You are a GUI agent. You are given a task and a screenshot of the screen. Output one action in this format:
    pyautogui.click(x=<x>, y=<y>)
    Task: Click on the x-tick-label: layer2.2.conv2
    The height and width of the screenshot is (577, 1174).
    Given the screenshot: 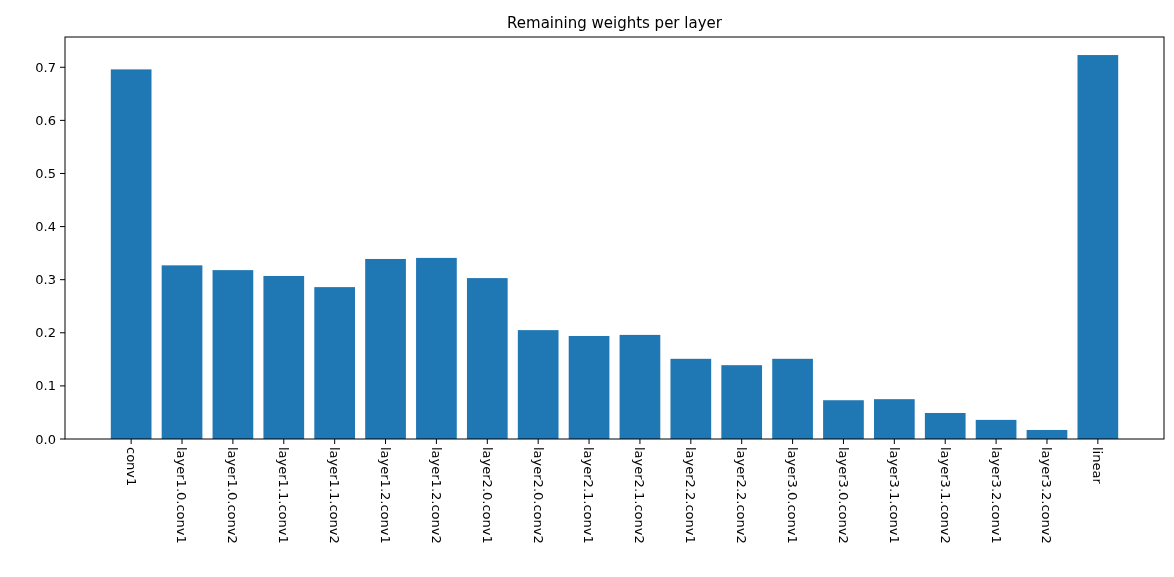 What is the action you would take?
    pyautogui.click(x=742, y=495)
    